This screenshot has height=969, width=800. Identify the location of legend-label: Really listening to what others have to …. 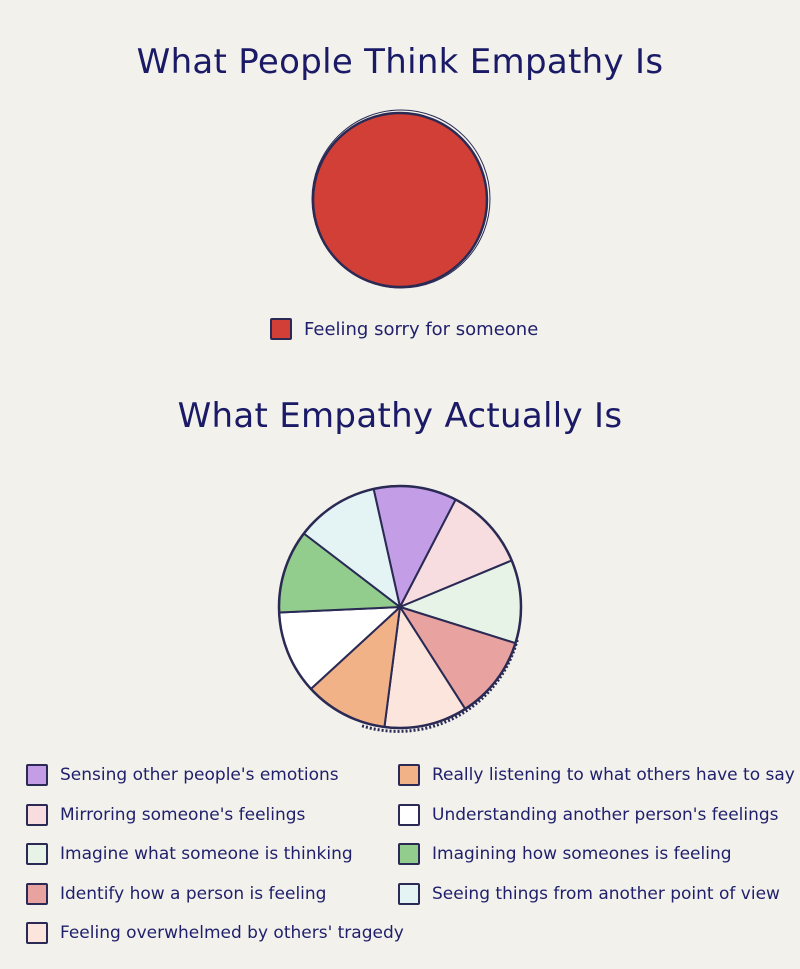
(613, 775).